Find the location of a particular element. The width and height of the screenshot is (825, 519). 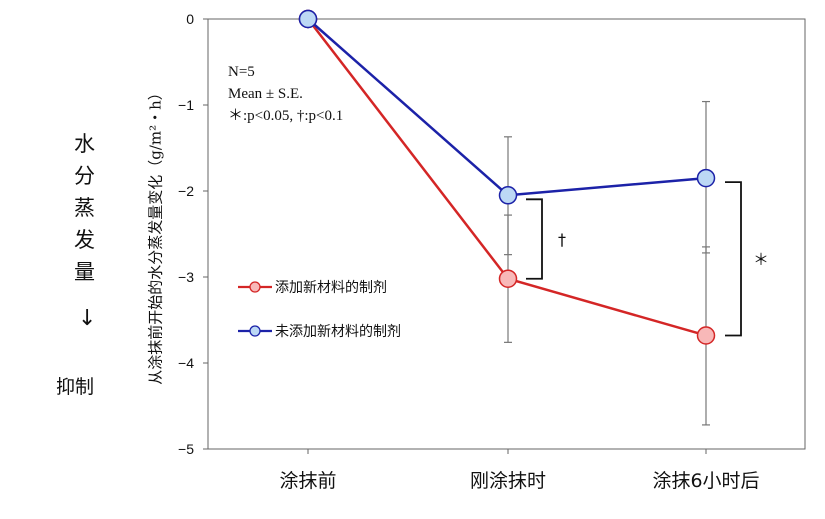

stats-annotation: N=5 Mean ± S.E. ＊:p<0.05, †:p<0.1 is located at coordinates (285, 94).